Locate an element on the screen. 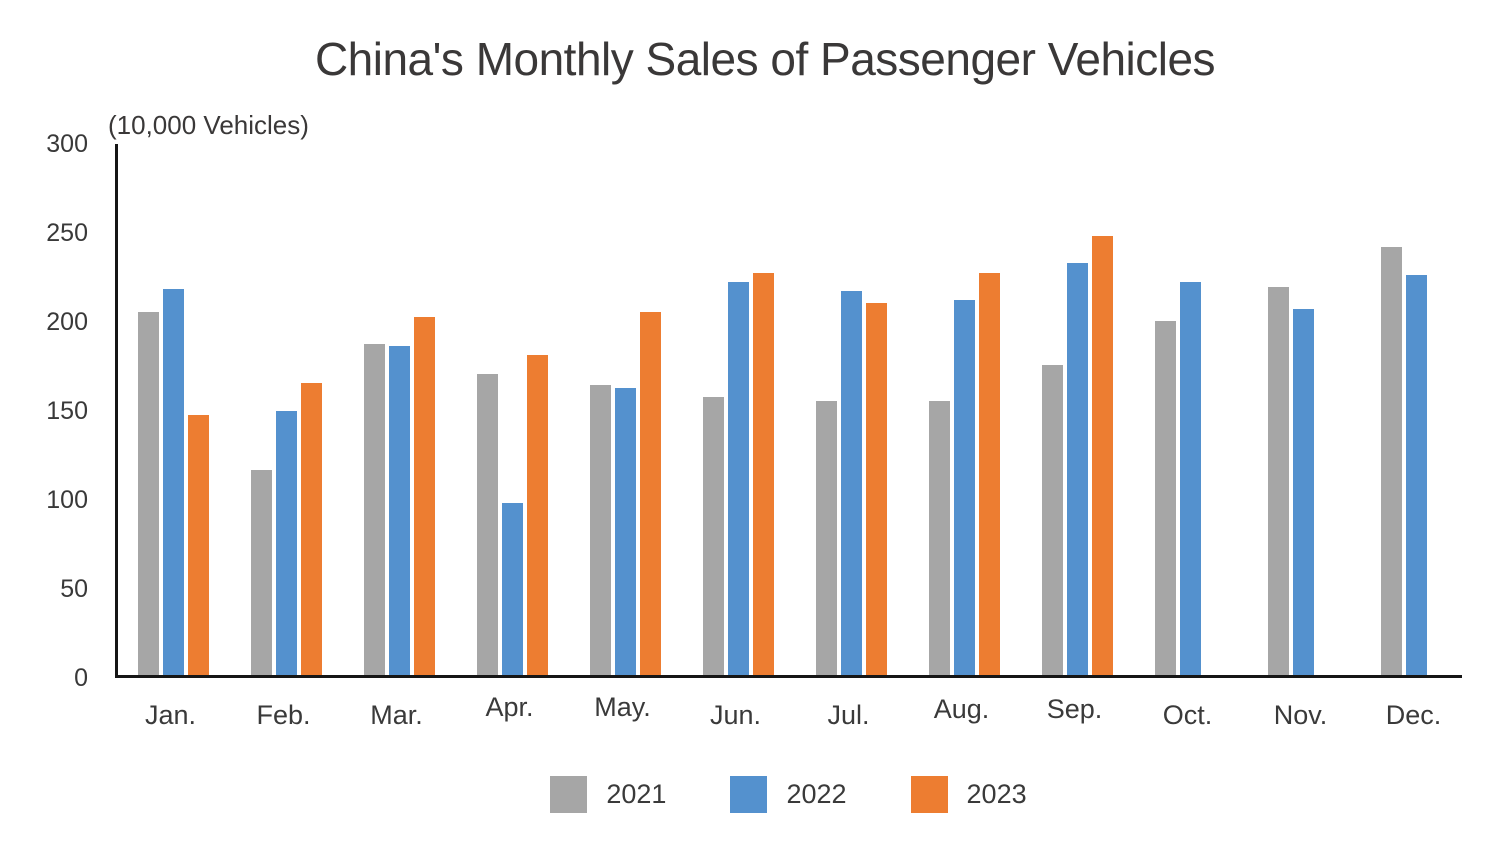 The height and width of the screenshot is (863, 1490). bar-2022-apr is located at coordinates (512, 589).